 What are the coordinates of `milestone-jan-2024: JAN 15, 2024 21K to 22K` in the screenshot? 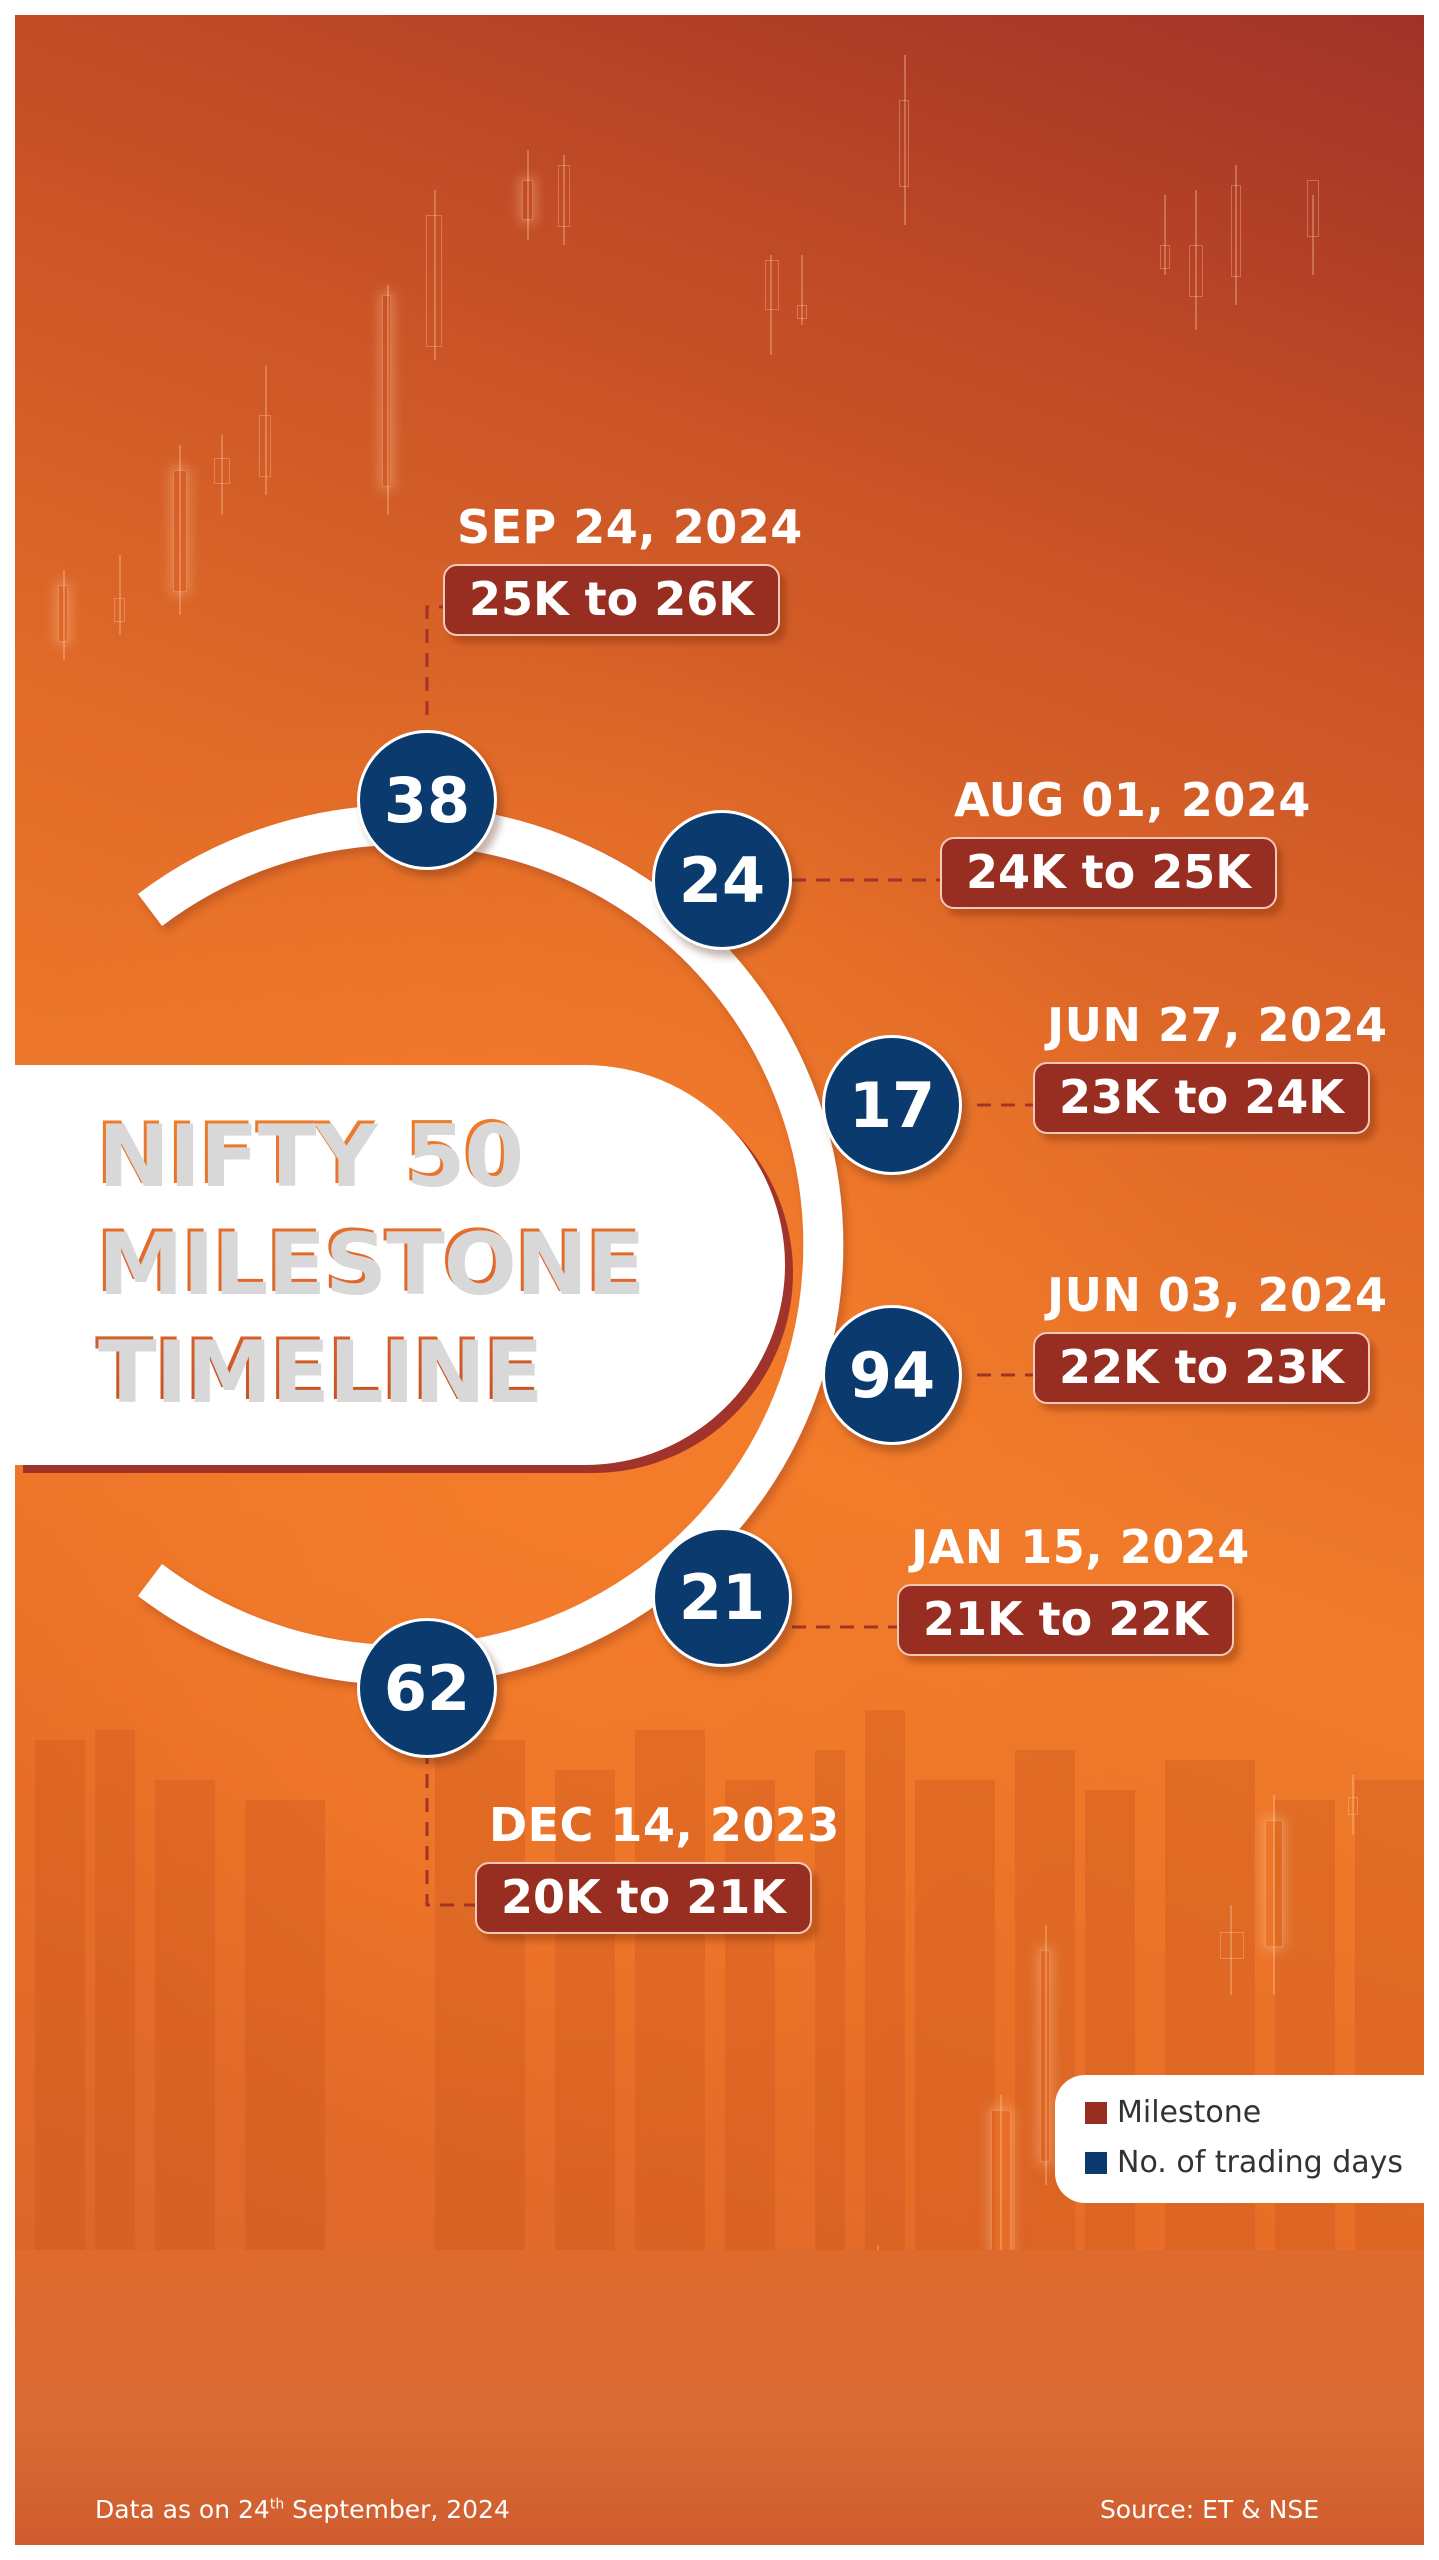 It's located at (1073, 1588).